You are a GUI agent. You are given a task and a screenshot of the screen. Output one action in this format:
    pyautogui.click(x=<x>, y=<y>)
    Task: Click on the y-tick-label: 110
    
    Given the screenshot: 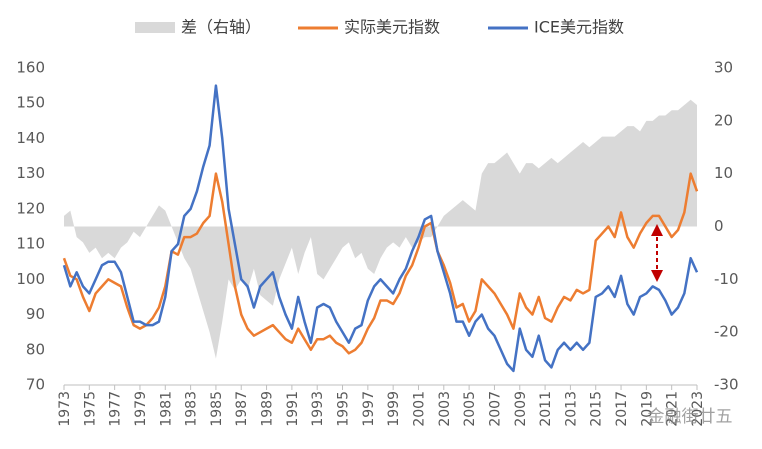 What is the action you would take?
    pyautogui.click(x=30, y=244)
    